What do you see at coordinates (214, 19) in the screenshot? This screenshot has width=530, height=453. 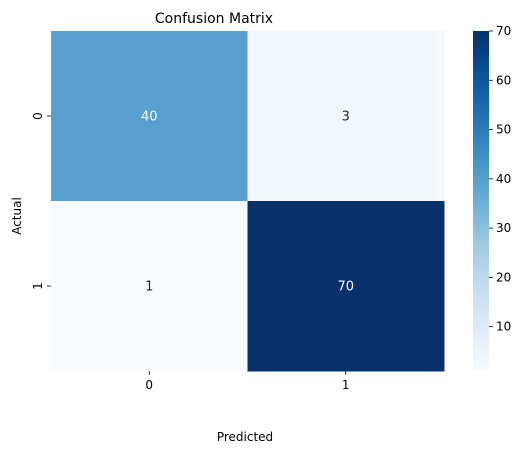 I see `chart-title: Confusion Matrix` at bounding box center [214, 19].